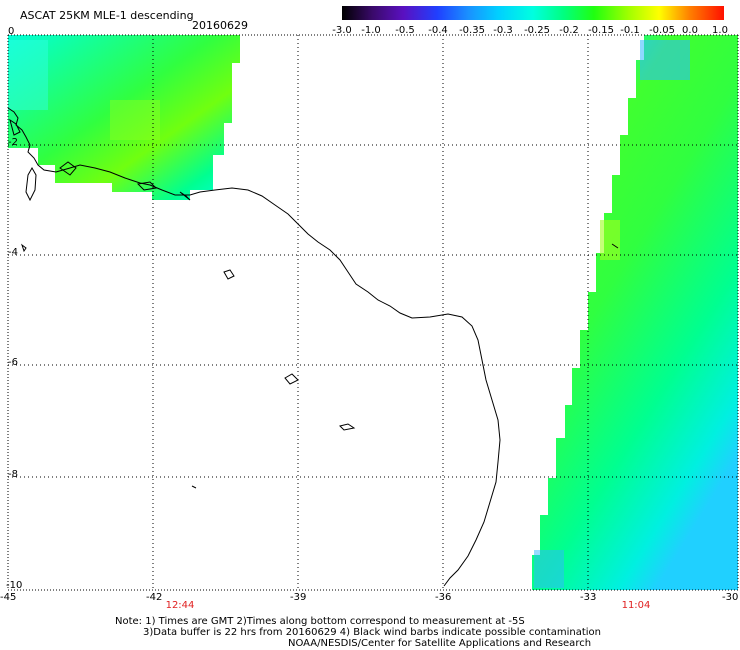 Image resolution: width=740 pixels, height=650 pixels. I want to click on product-title: ASCAT 25KM MLE-1 descending, so click(107, 15).